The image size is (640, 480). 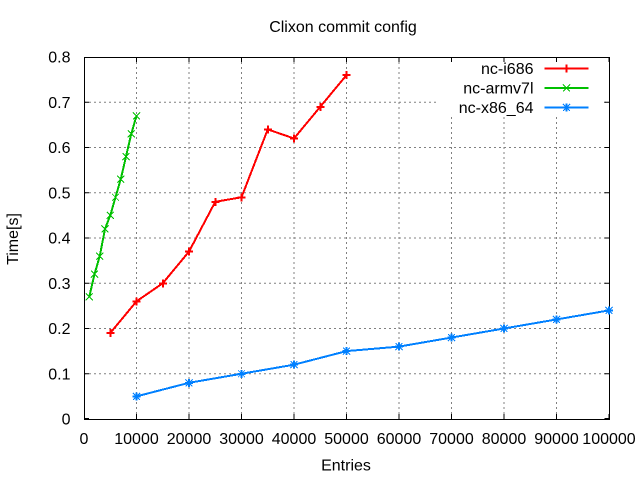 I want to click on svg-text: 40000, so click(x=294, y=439).